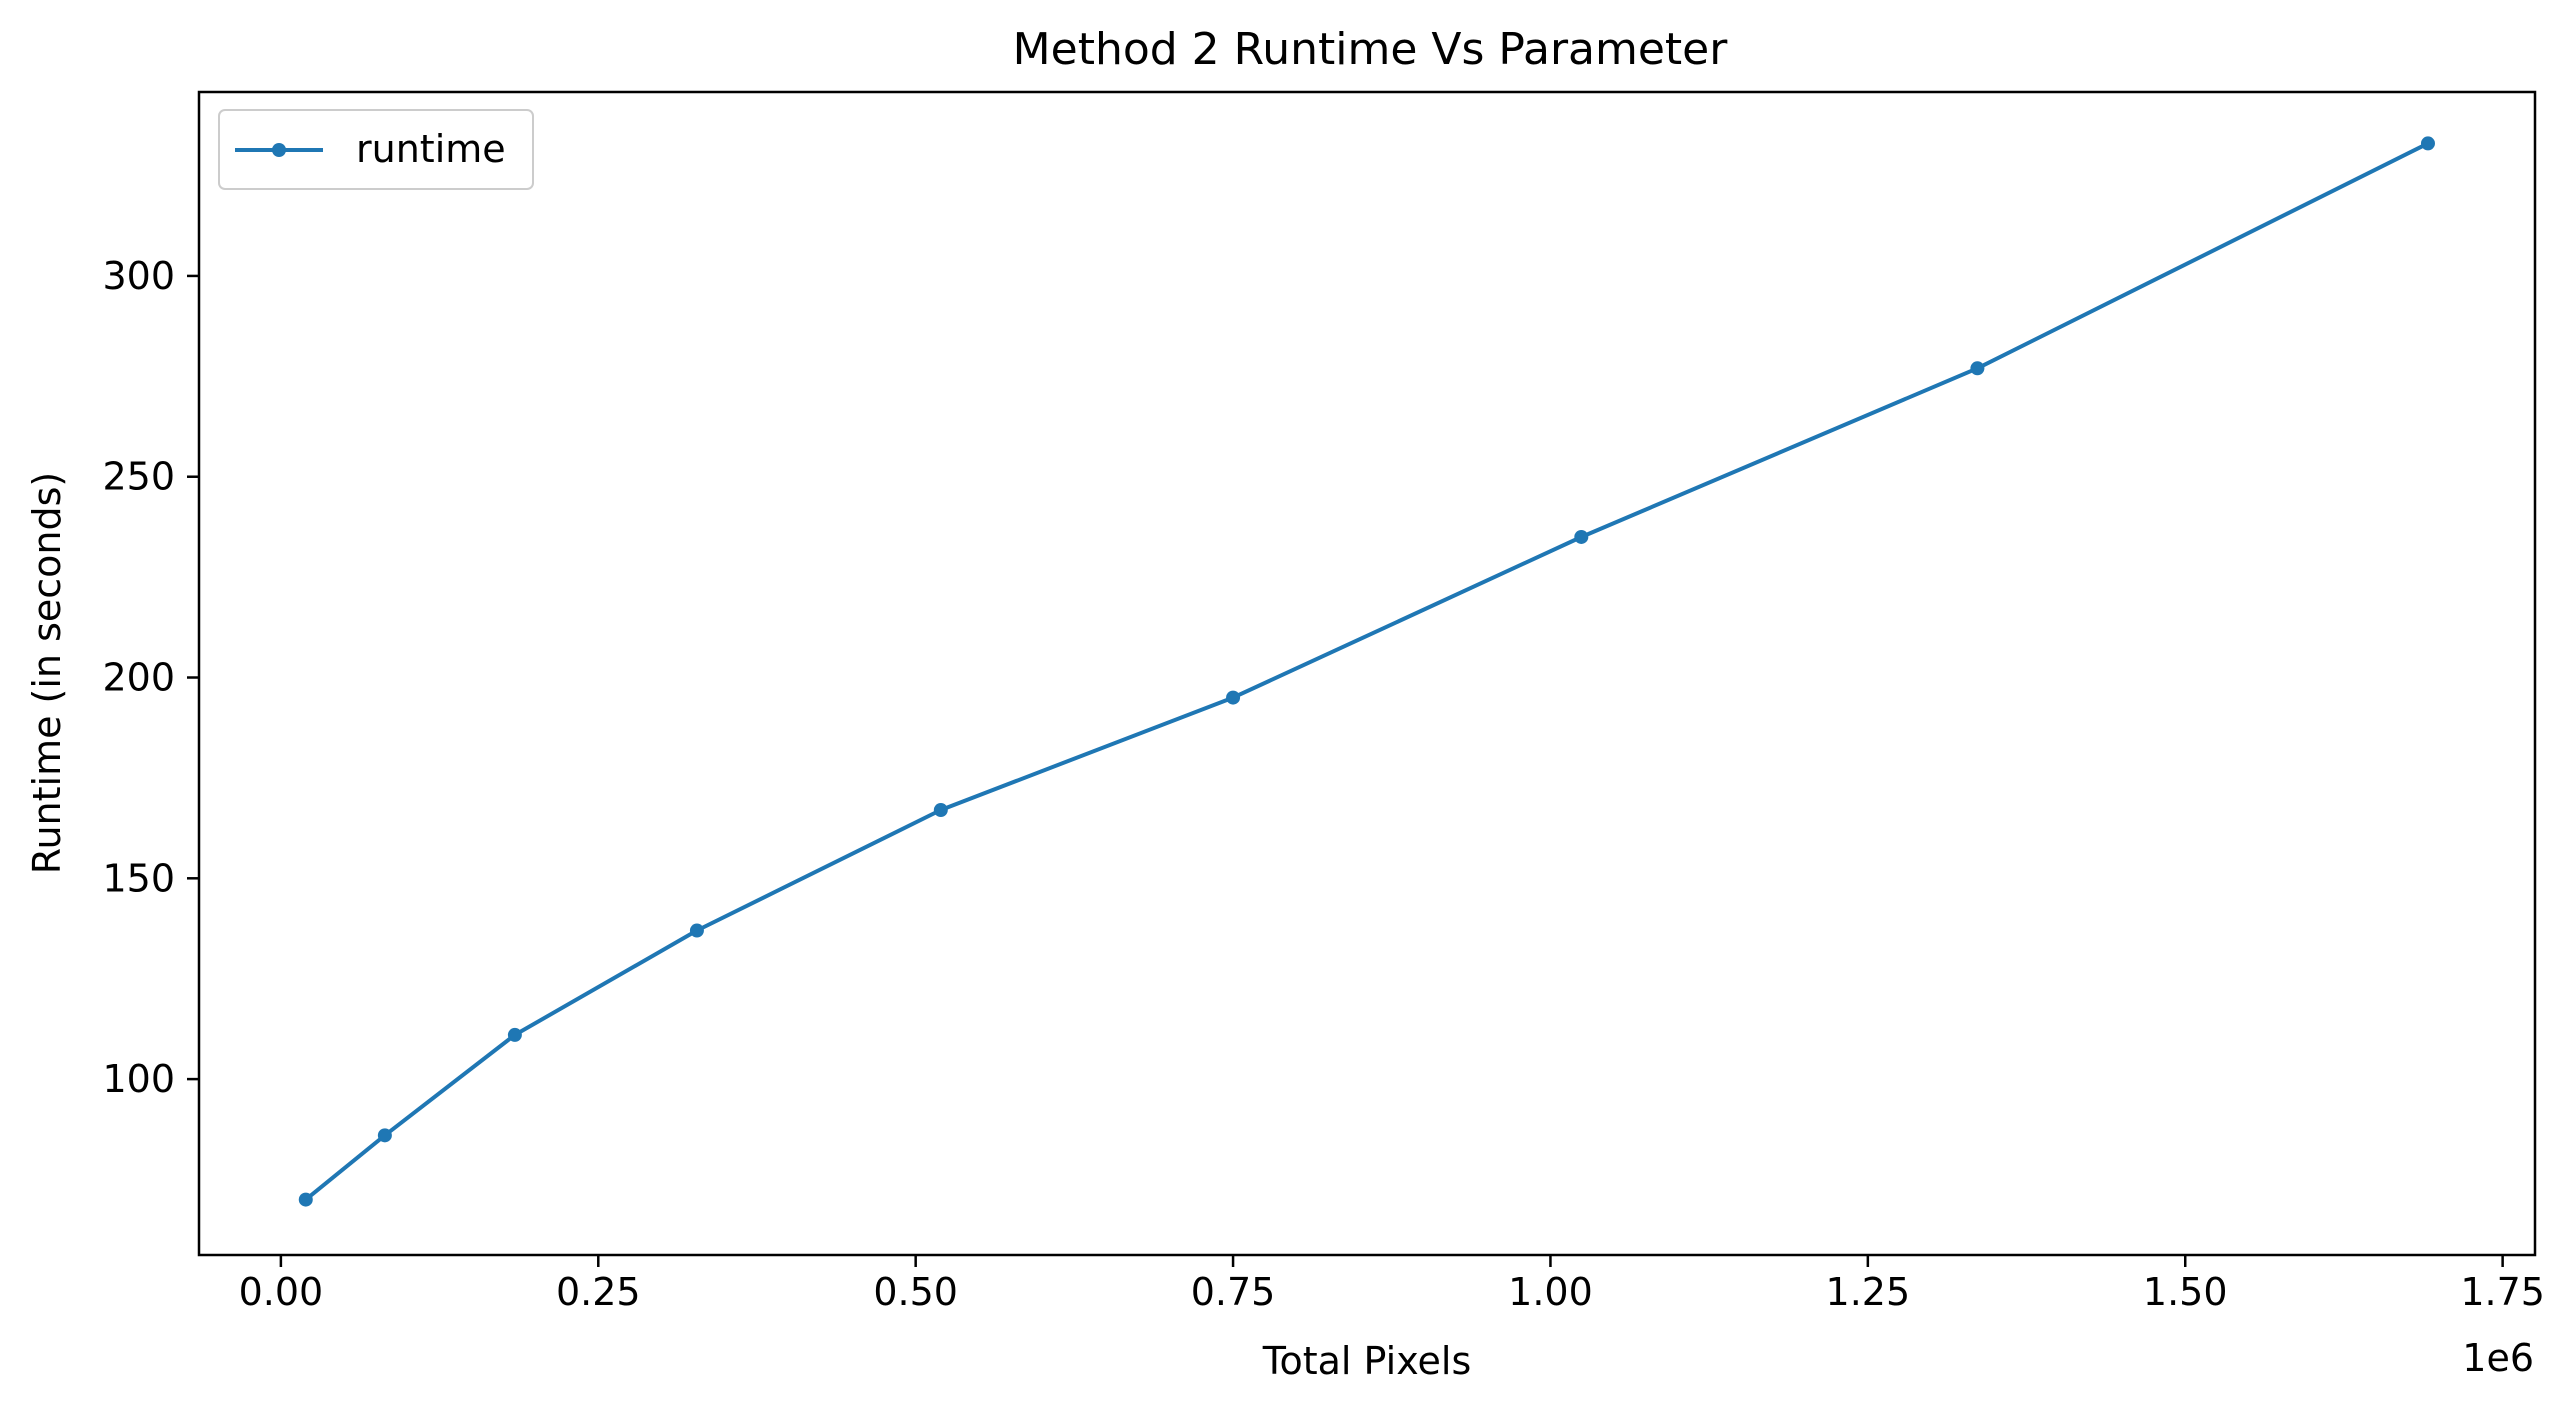  What do you see at coordinates (279, 150) in the screenshot?
I see `legend-marker-swatch` at bounding box center [279, 150].